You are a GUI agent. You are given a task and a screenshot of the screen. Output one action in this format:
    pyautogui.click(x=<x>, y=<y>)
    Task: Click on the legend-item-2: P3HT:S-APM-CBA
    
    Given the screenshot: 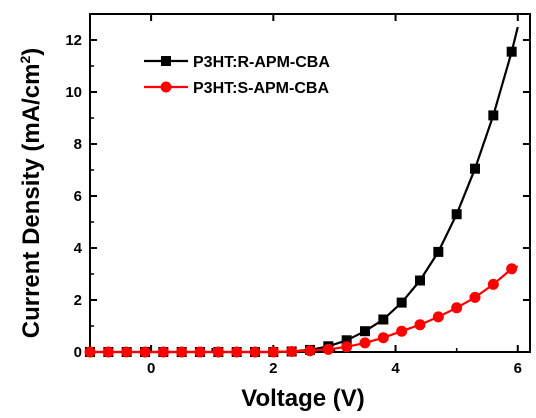 What is the action you would take?
    pyautogui.click(x=236, y=88)
    